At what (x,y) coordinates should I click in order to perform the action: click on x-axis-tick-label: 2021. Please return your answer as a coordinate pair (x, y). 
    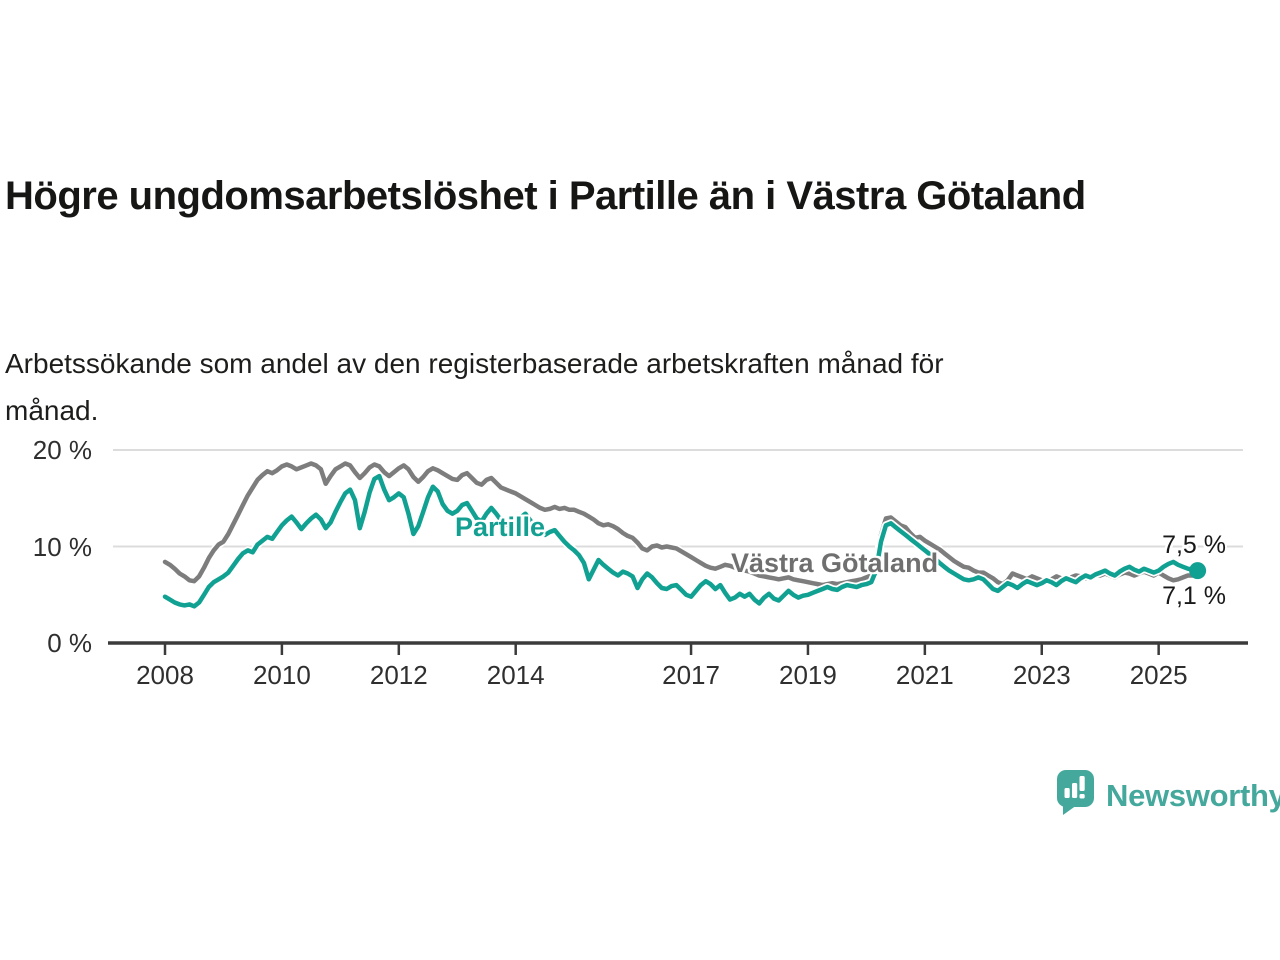
    Looking at the image, I should click on (924, 675).